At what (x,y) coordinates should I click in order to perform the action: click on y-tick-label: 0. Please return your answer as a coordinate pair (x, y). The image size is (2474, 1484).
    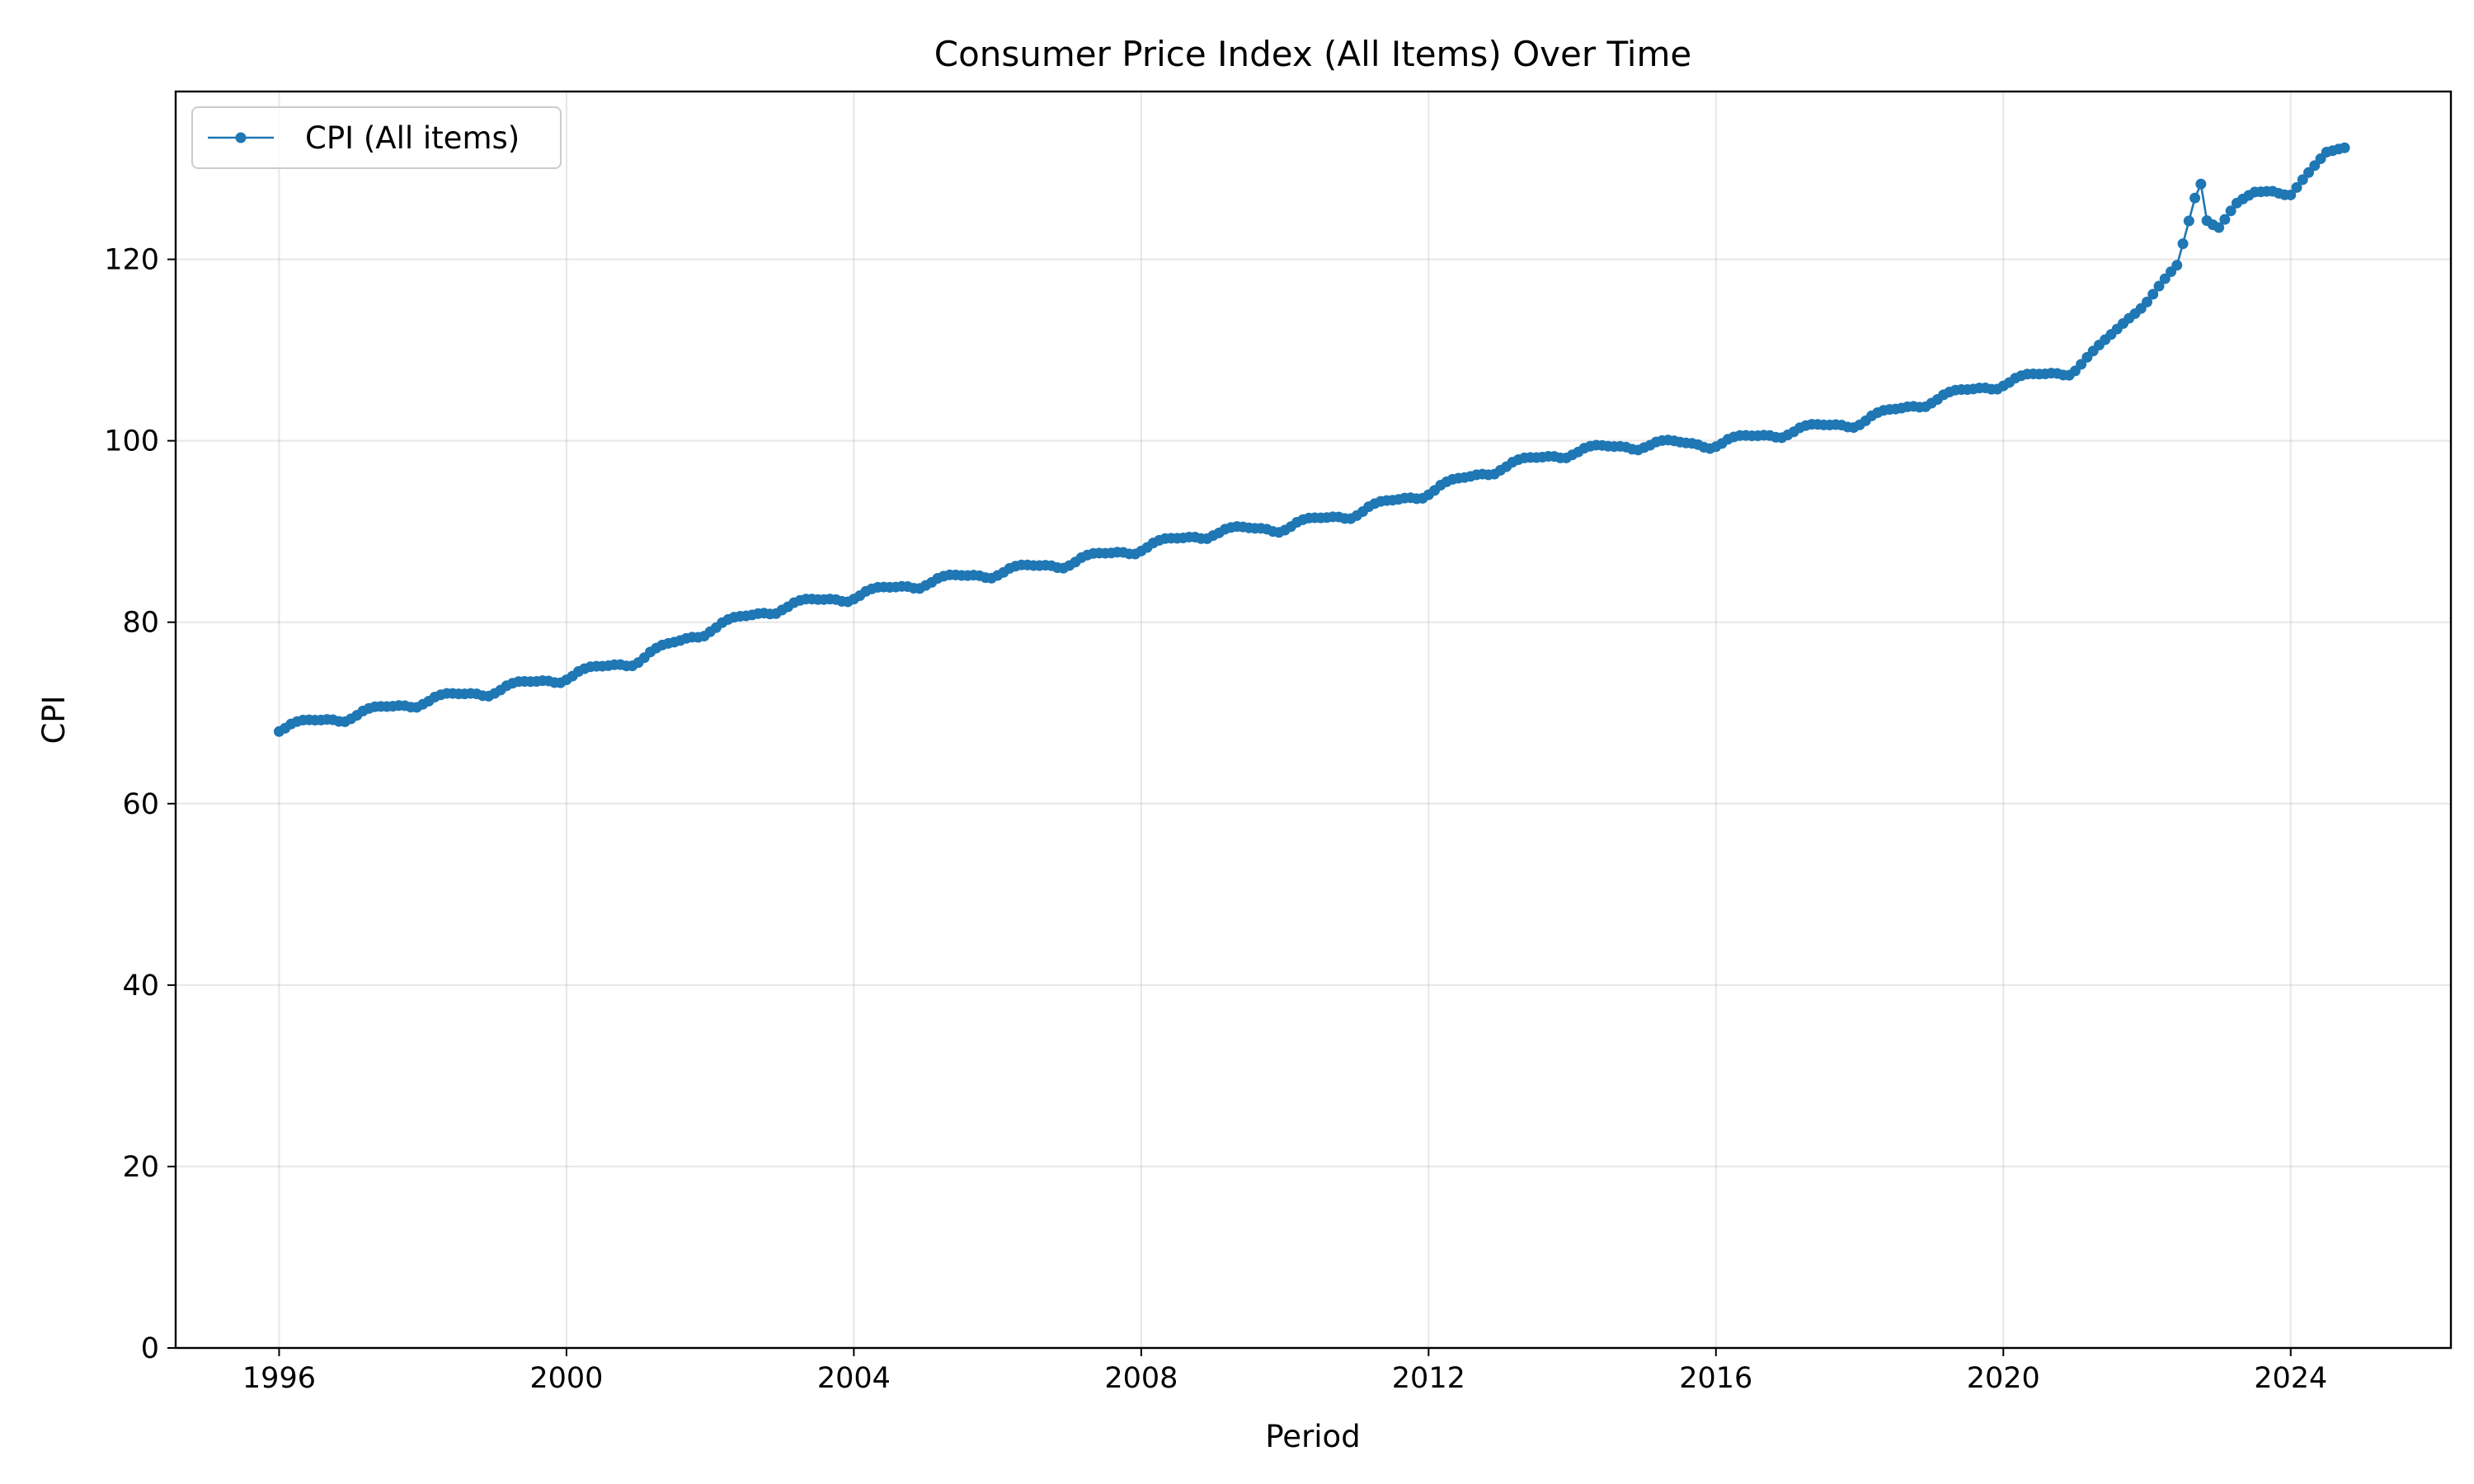
    Looking at the image, I should click on (150, 1348).